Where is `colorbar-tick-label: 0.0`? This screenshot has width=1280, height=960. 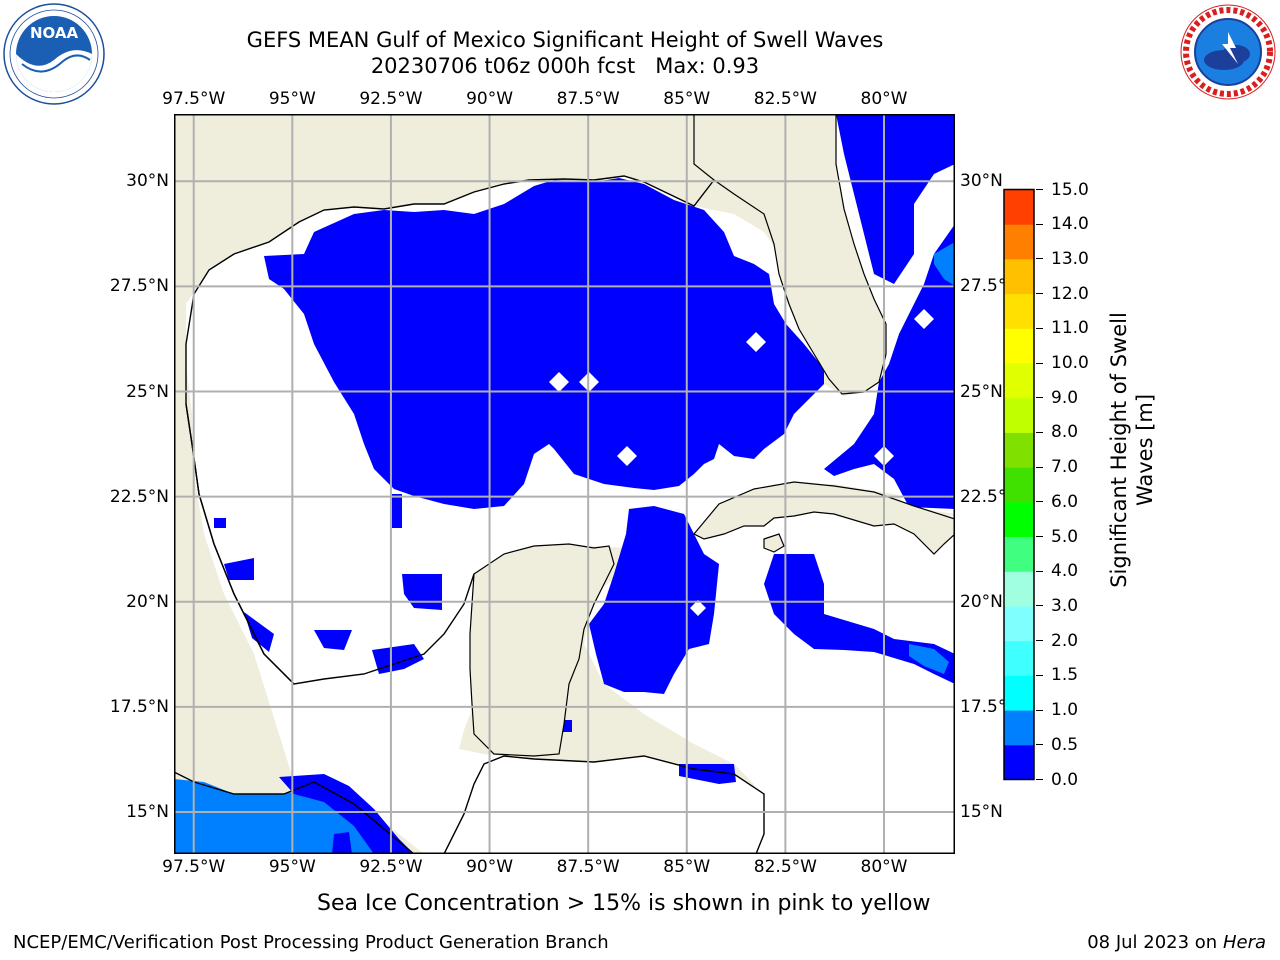 colorbar-tick-label: 0.0 is located at coordinates (1065, 779).